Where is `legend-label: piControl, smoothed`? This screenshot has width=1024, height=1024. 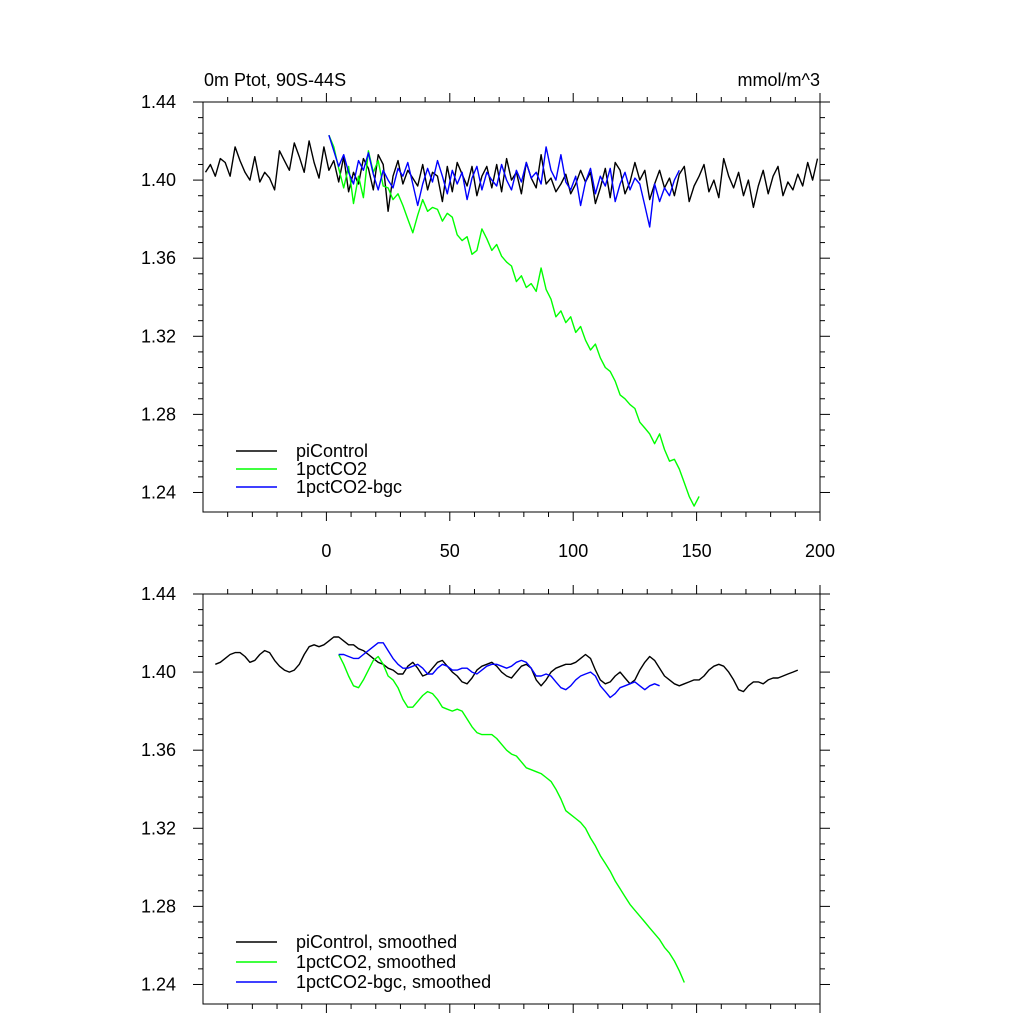
legend-label: piControl, smoothed is located at coordinates (376, 942).